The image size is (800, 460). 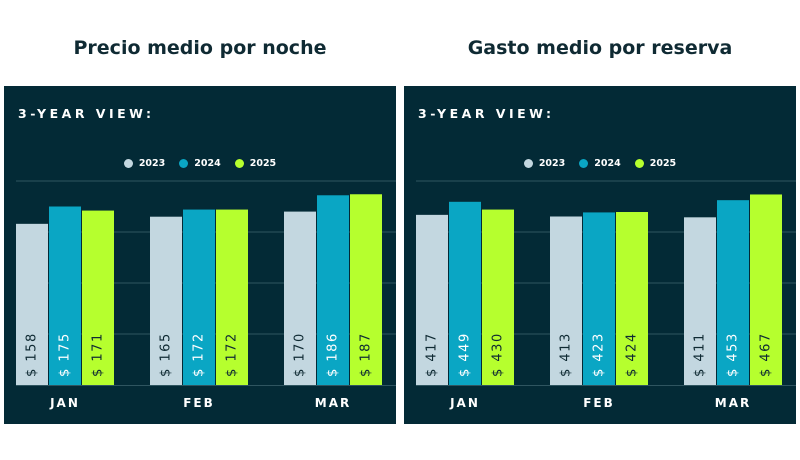 What do you see at coordinates (333, 354) in the screenshot?
I see `value-label: $ 186` at bounding box center [333, 354].